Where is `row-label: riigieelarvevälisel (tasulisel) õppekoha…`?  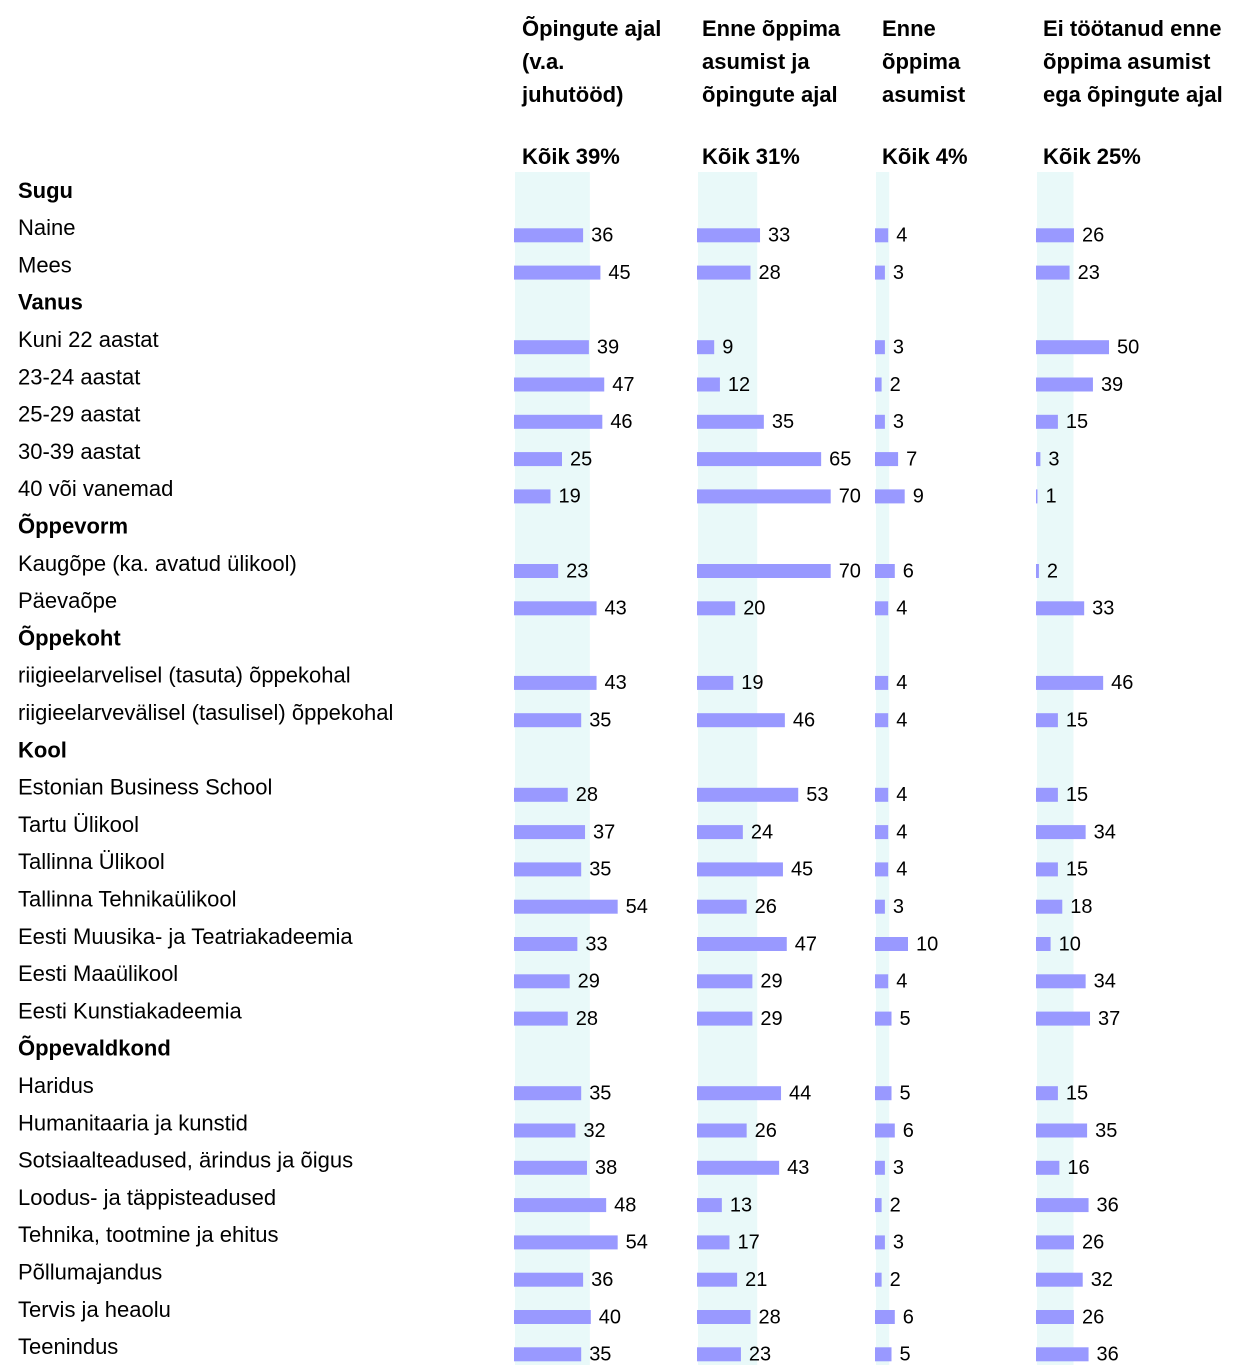 row-label: riigieelarvevälisel (tasulisel) õppekoha… is located at coordinates (205, 712).